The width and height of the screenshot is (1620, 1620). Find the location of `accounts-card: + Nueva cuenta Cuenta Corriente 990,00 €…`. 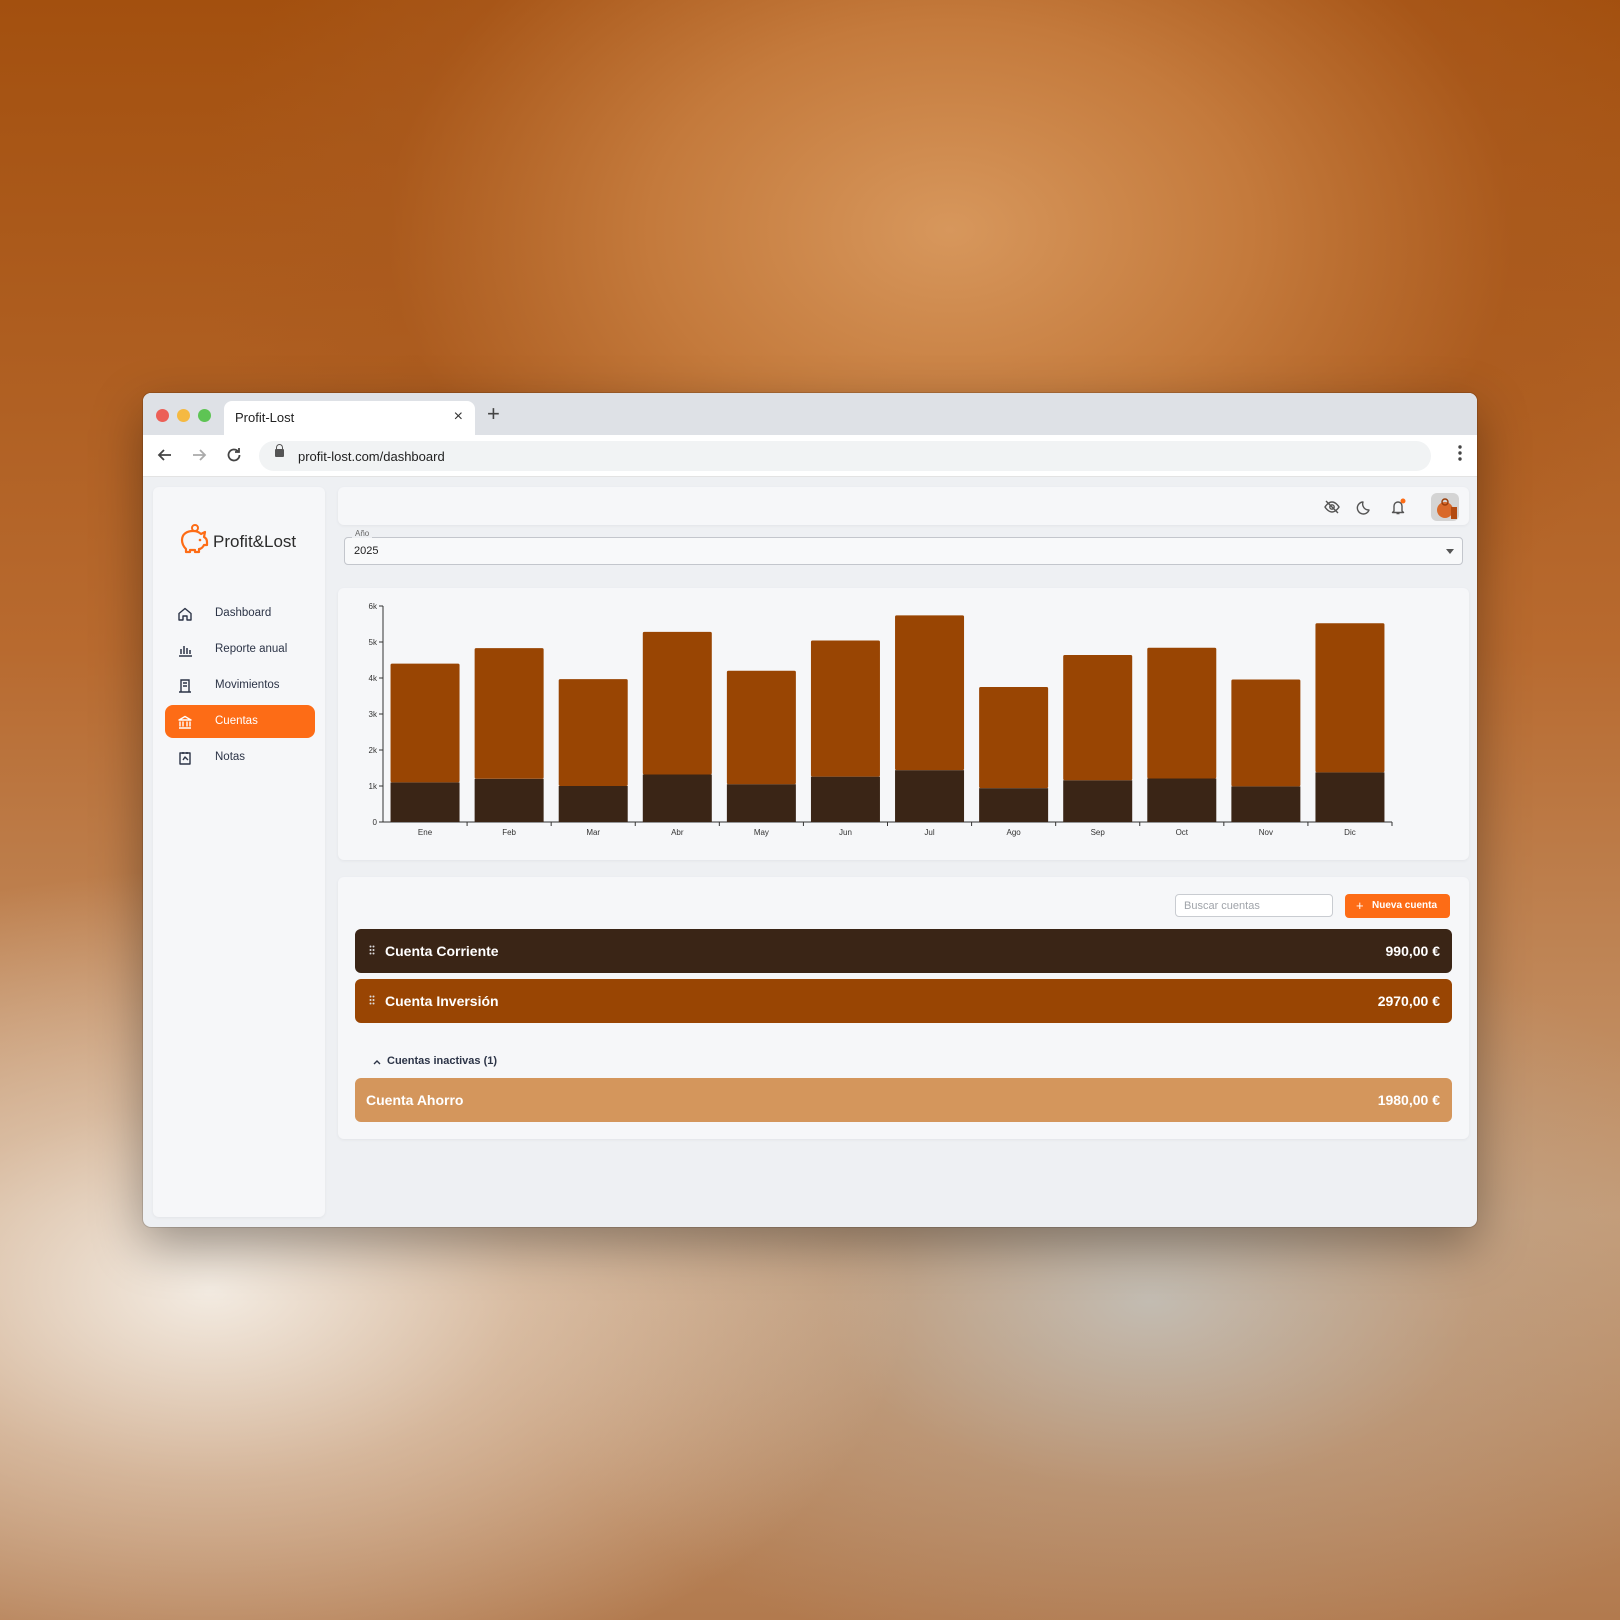

accounts-card: + Nueva cuenta Cuenta Corriente 990,00 €… is located at coordinates (903, 1008).